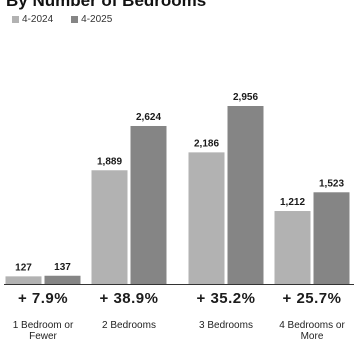 This screenshot has width=354, height=350. I want to click on legend-label-2025: 4-2025, so click(97, 19).